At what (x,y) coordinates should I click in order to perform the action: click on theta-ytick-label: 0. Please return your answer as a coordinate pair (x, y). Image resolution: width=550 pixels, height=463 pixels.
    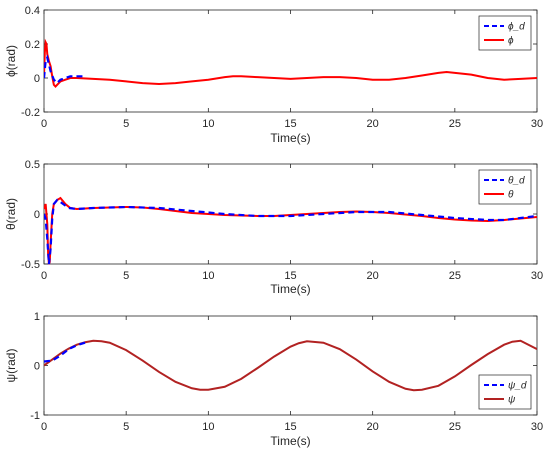
    Looking at the image, I should click on (37, 215).